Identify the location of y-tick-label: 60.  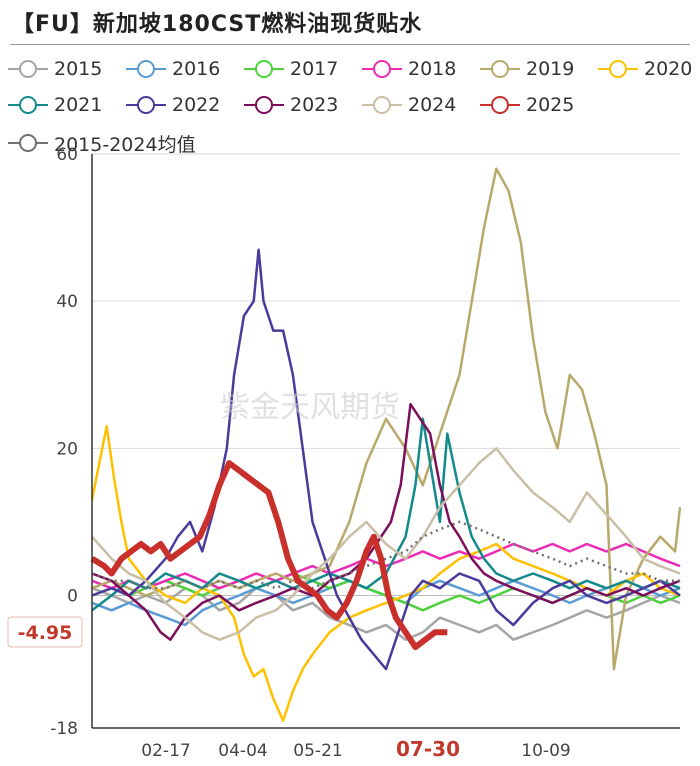
(67, 155).